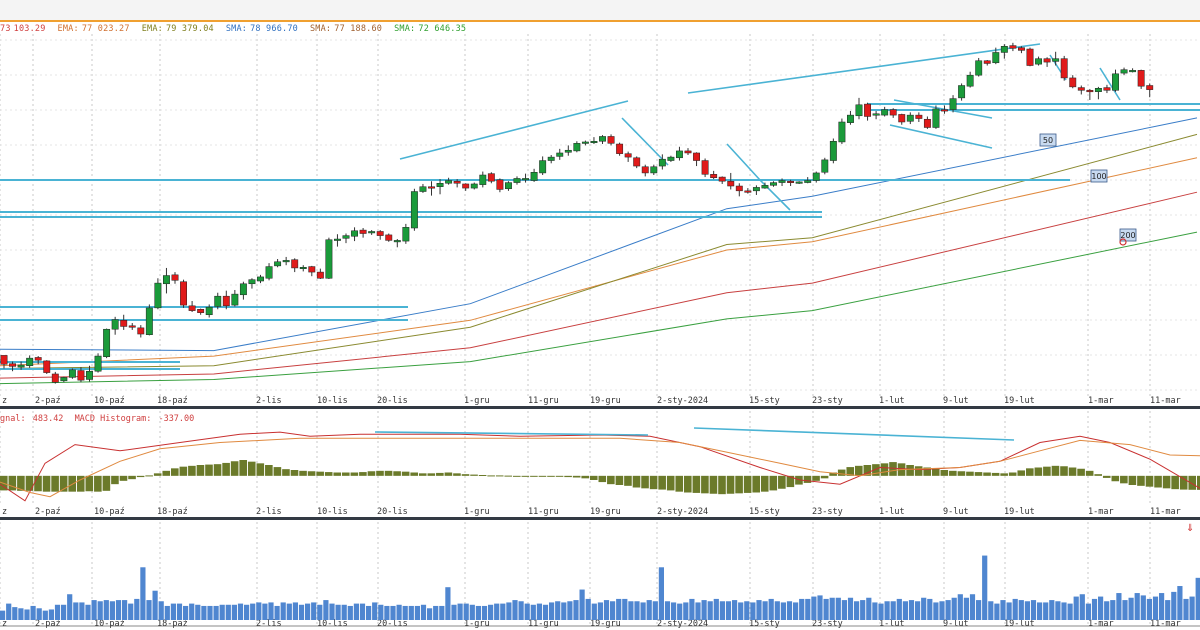 Image resolution: width=1200 pixels, height=630 pixels. Describe the element at coordinates (892, 401) in the screenshot. I see `x-tick-label: 1-lut` at that location.